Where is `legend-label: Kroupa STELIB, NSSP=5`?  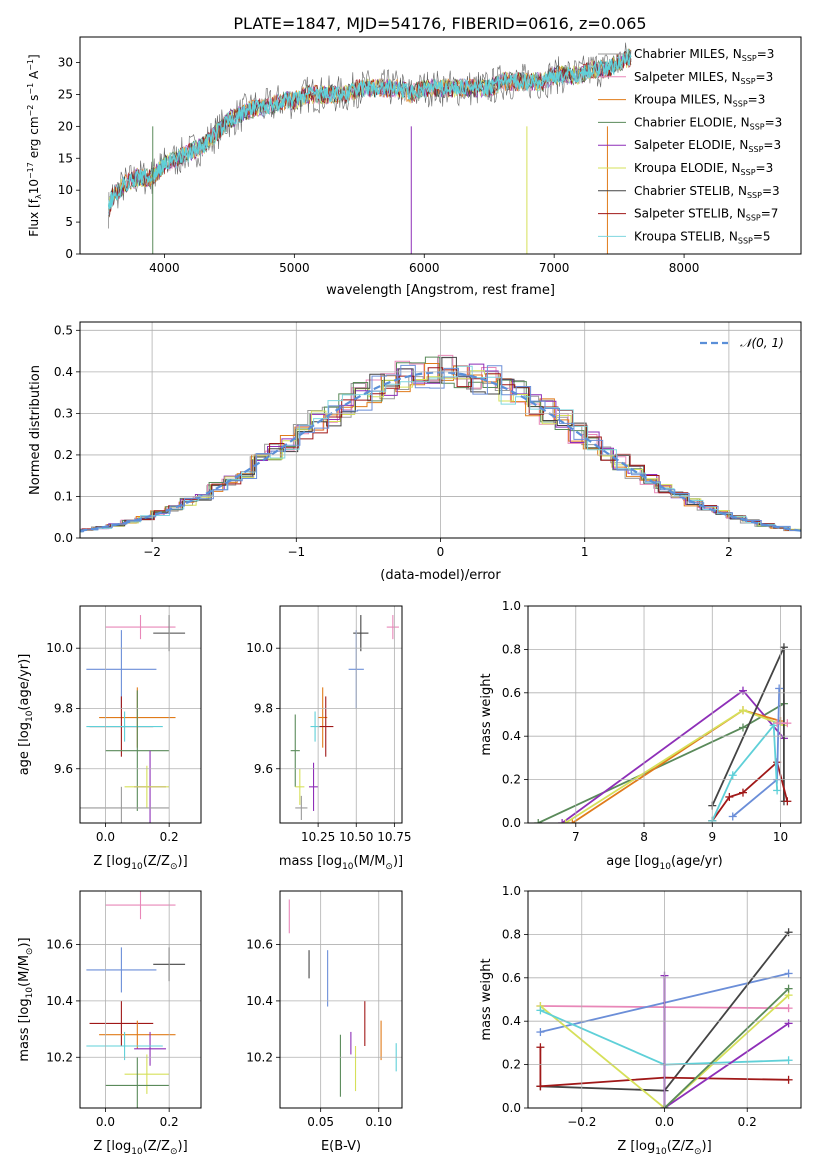 legend-label: Kroupa STELIB, NSSP=5 is located at coordinates (702, 237).